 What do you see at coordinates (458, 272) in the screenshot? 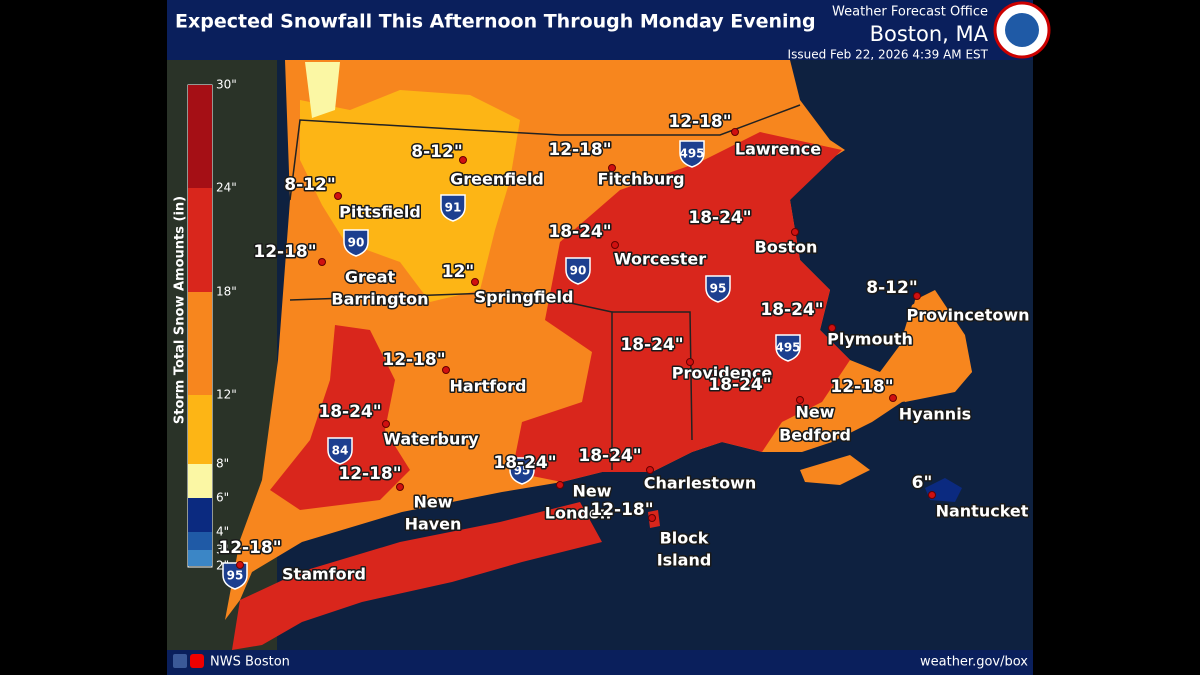
I see `snow-amount-label: 12"` at bounding box center [458, 272].